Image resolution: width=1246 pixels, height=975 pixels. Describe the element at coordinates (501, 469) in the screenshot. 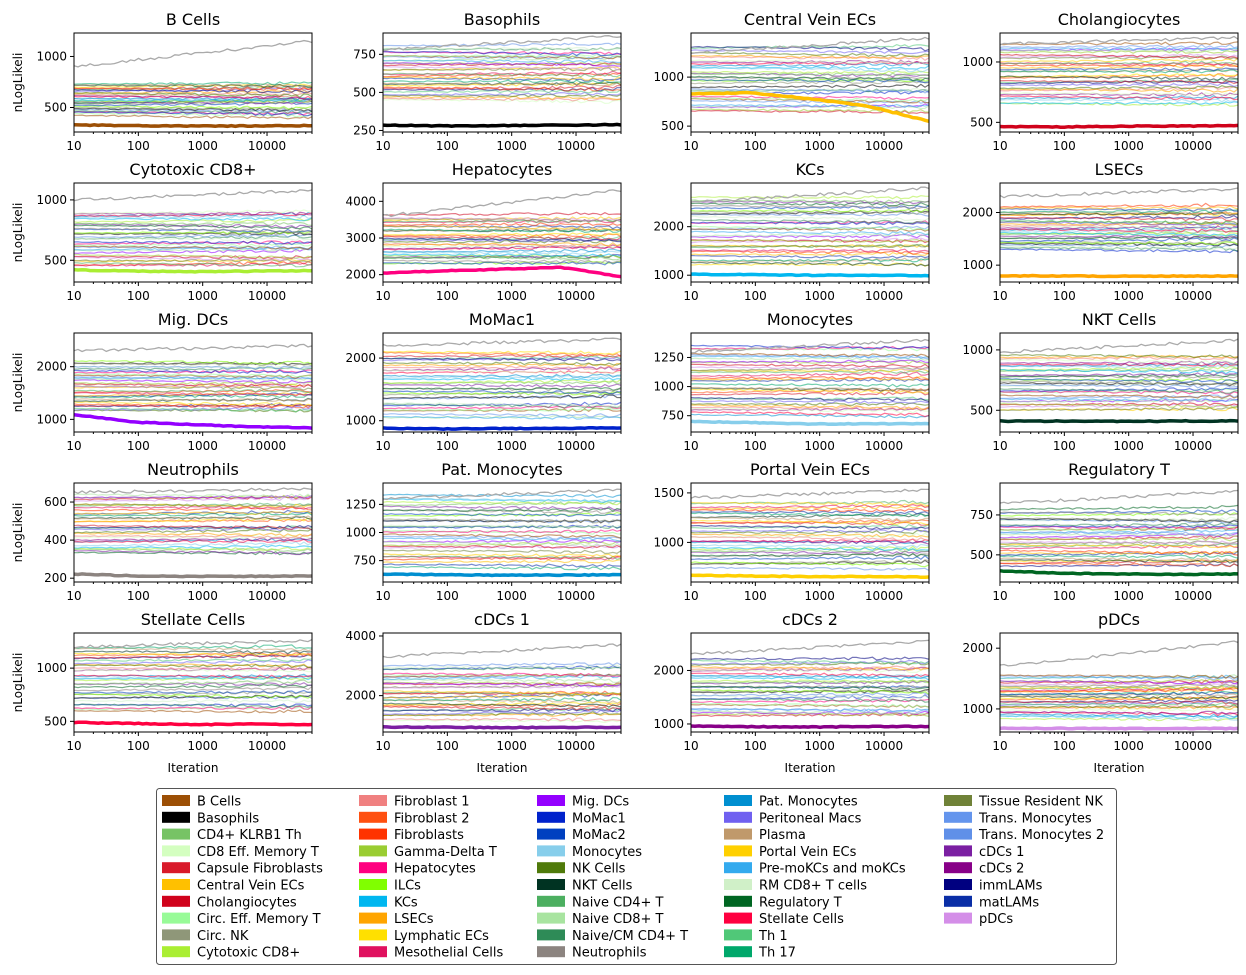

I see `subplot-title: Pat. Monocytes` at that location.